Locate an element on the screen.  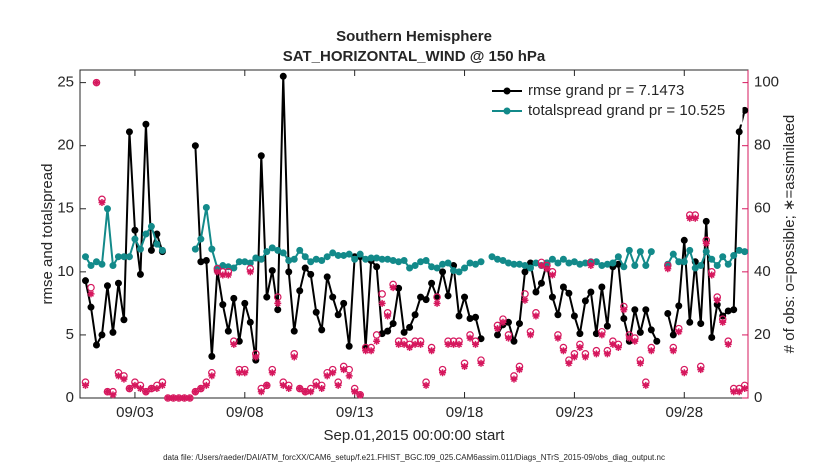
y-tick-label: 5 is located at coordinates (70, 334).